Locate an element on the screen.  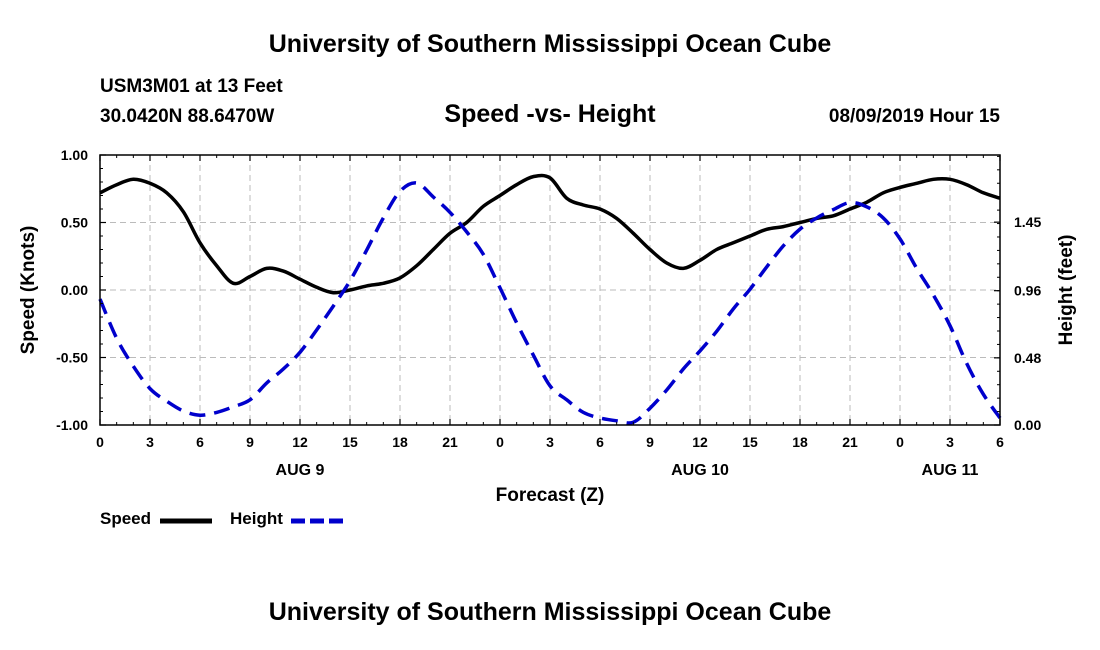
y2-tick-label: 0.00 is located at coordinates (1027, 425).